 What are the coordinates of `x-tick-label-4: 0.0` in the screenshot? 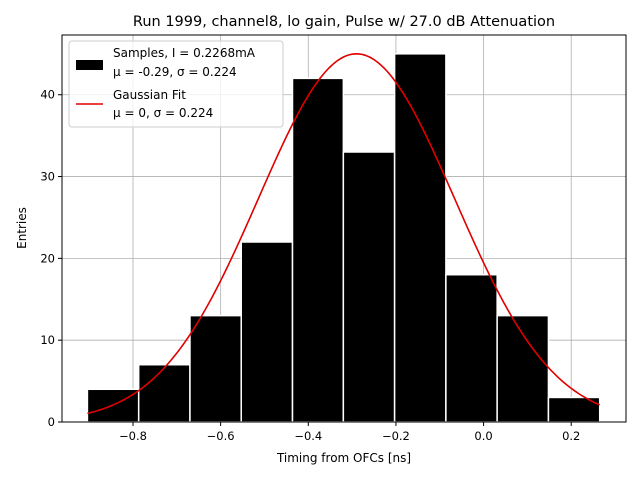 It's located at (483, 436).